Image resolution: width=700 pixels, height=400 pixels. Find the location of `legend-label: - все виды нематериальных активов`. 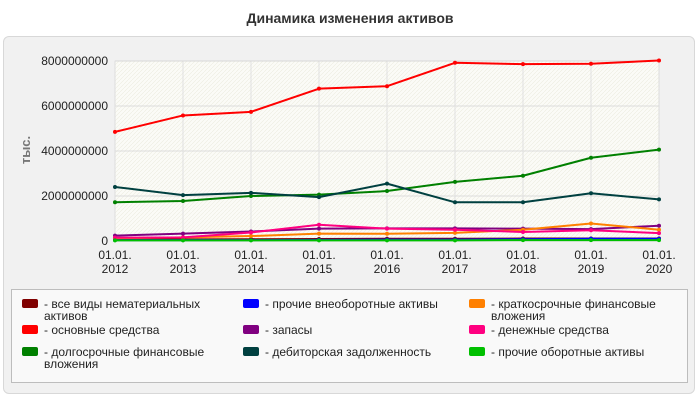

legend-label: - все виды нематериальных активов is located at coordinates (122, 310).